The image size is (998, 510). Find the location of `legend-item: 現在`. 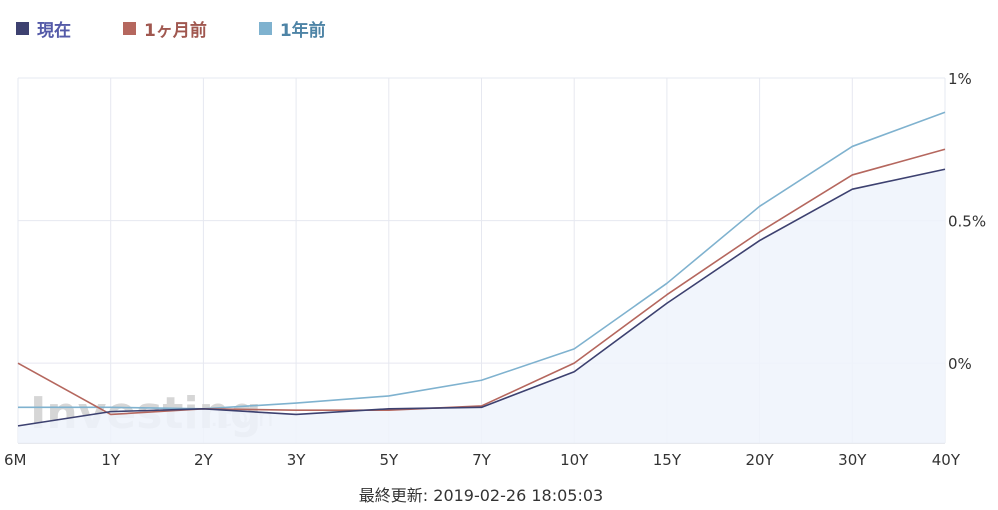

legend-item: 現在 is located at coordinates (43, 28).